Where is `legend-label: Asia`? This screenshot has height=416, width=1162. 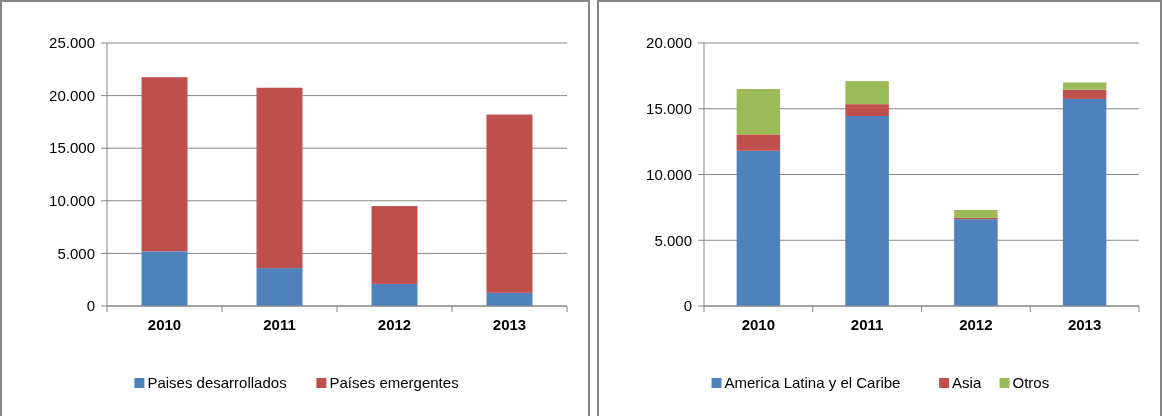 legend-label: Asia is located at coordinates (967, 383).